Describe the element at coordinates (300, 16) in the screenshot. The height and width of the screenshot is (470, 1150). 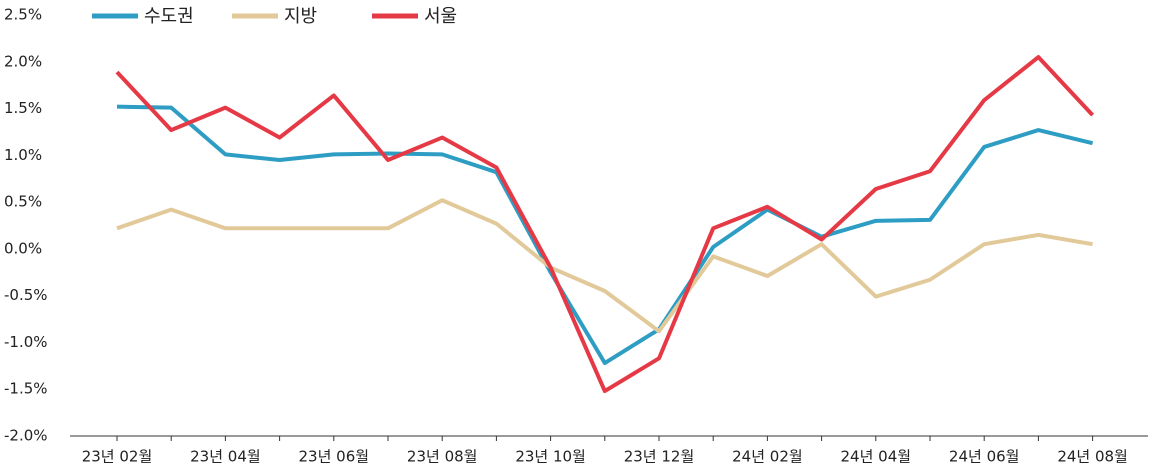
I see `legend-label: 지방` at that location.